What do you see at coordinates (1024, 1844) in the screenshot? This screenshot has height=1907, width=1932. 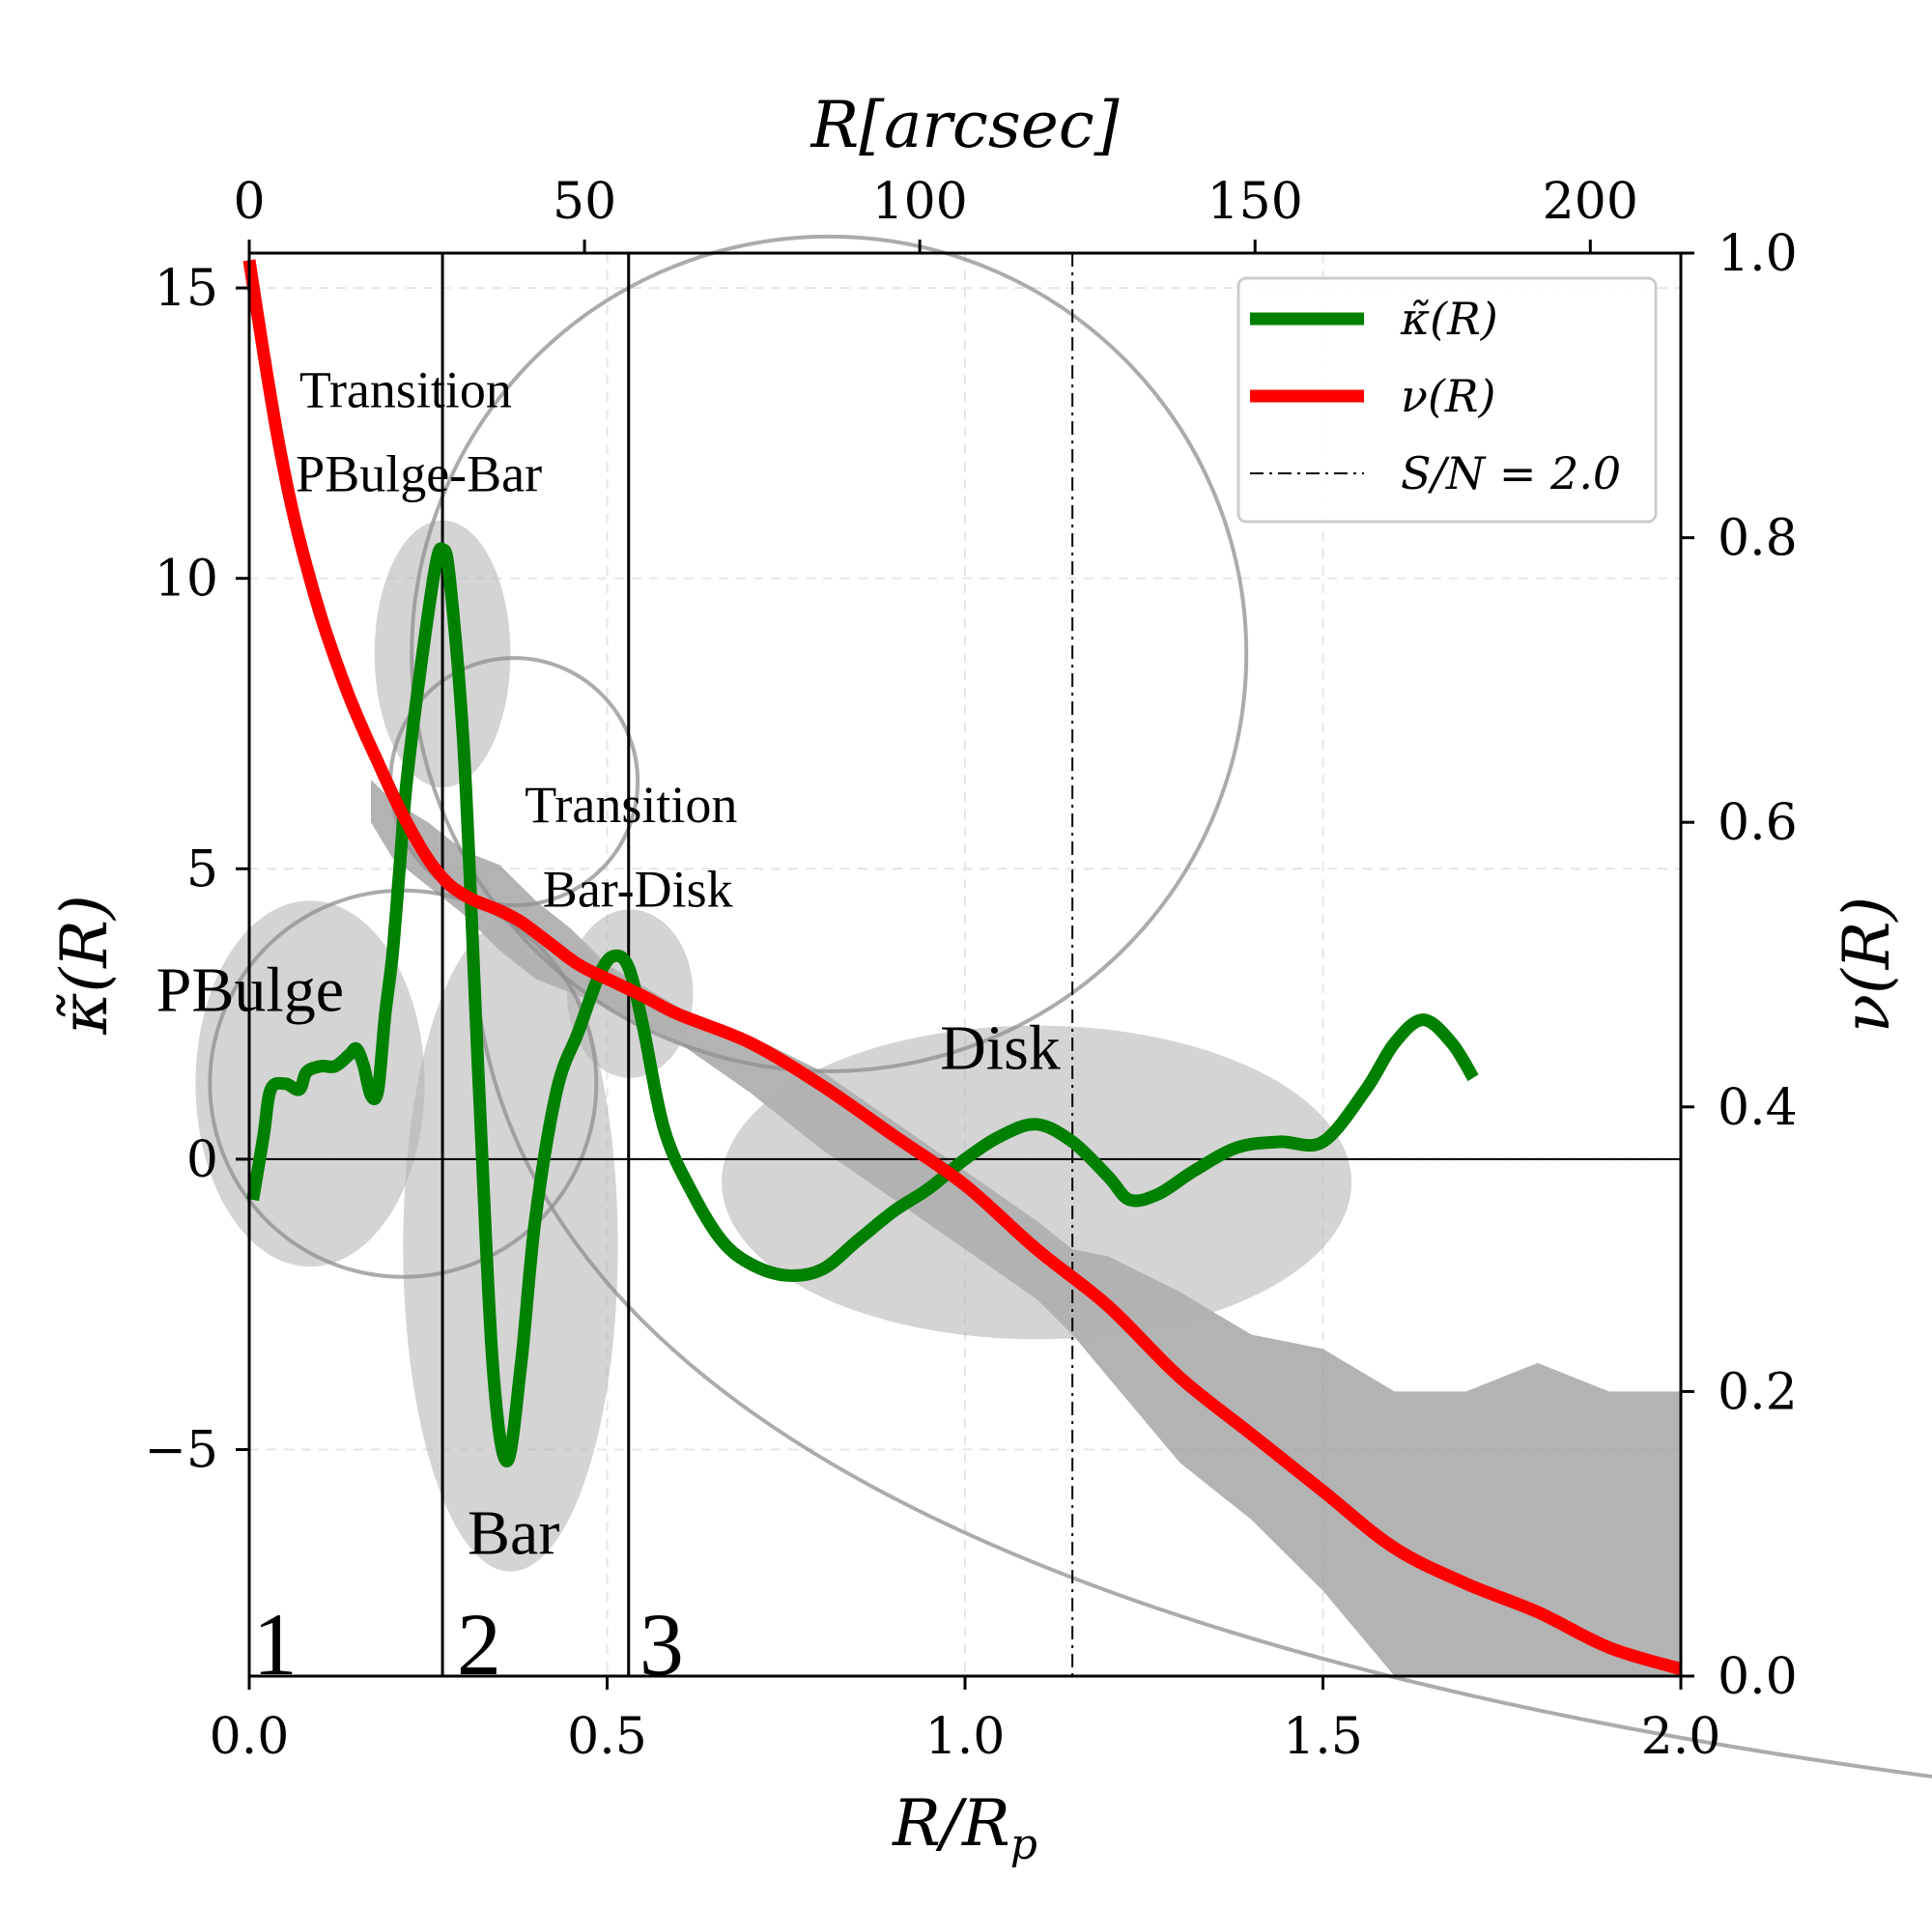 I see `x-axis-label-sub: p` at bounding box center [1024, 1844].